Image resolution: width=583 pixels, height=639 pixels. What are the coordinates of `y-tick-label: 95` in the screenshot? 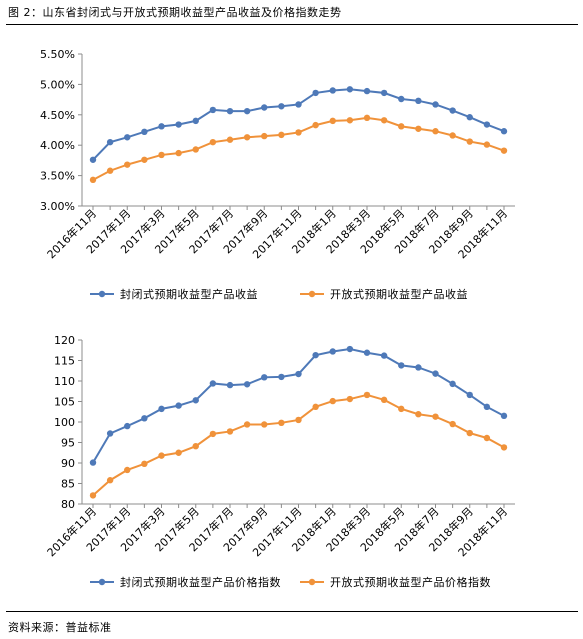 It's located at (68, 443).